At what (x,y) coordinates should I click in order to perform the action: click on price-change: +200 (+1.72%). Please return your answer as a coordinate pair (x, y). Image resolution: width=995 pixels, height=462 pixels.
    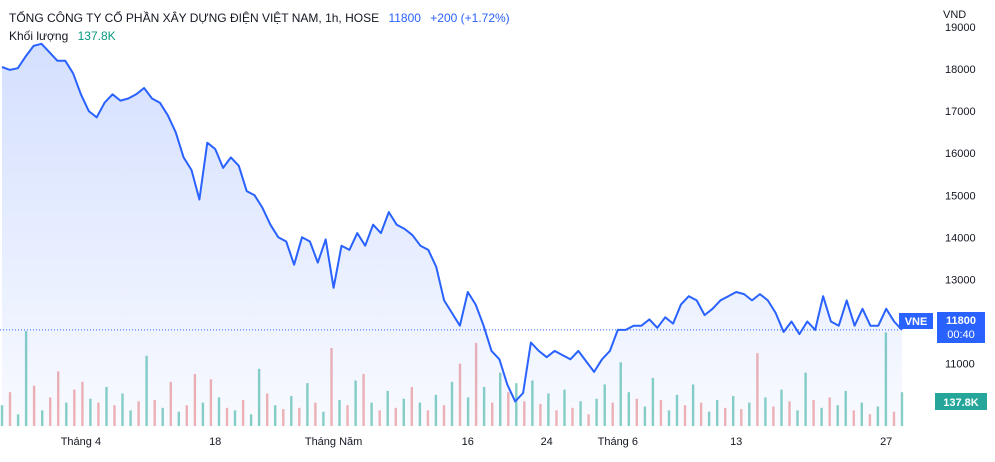
    Looking at the image, I should click on (470, 18).